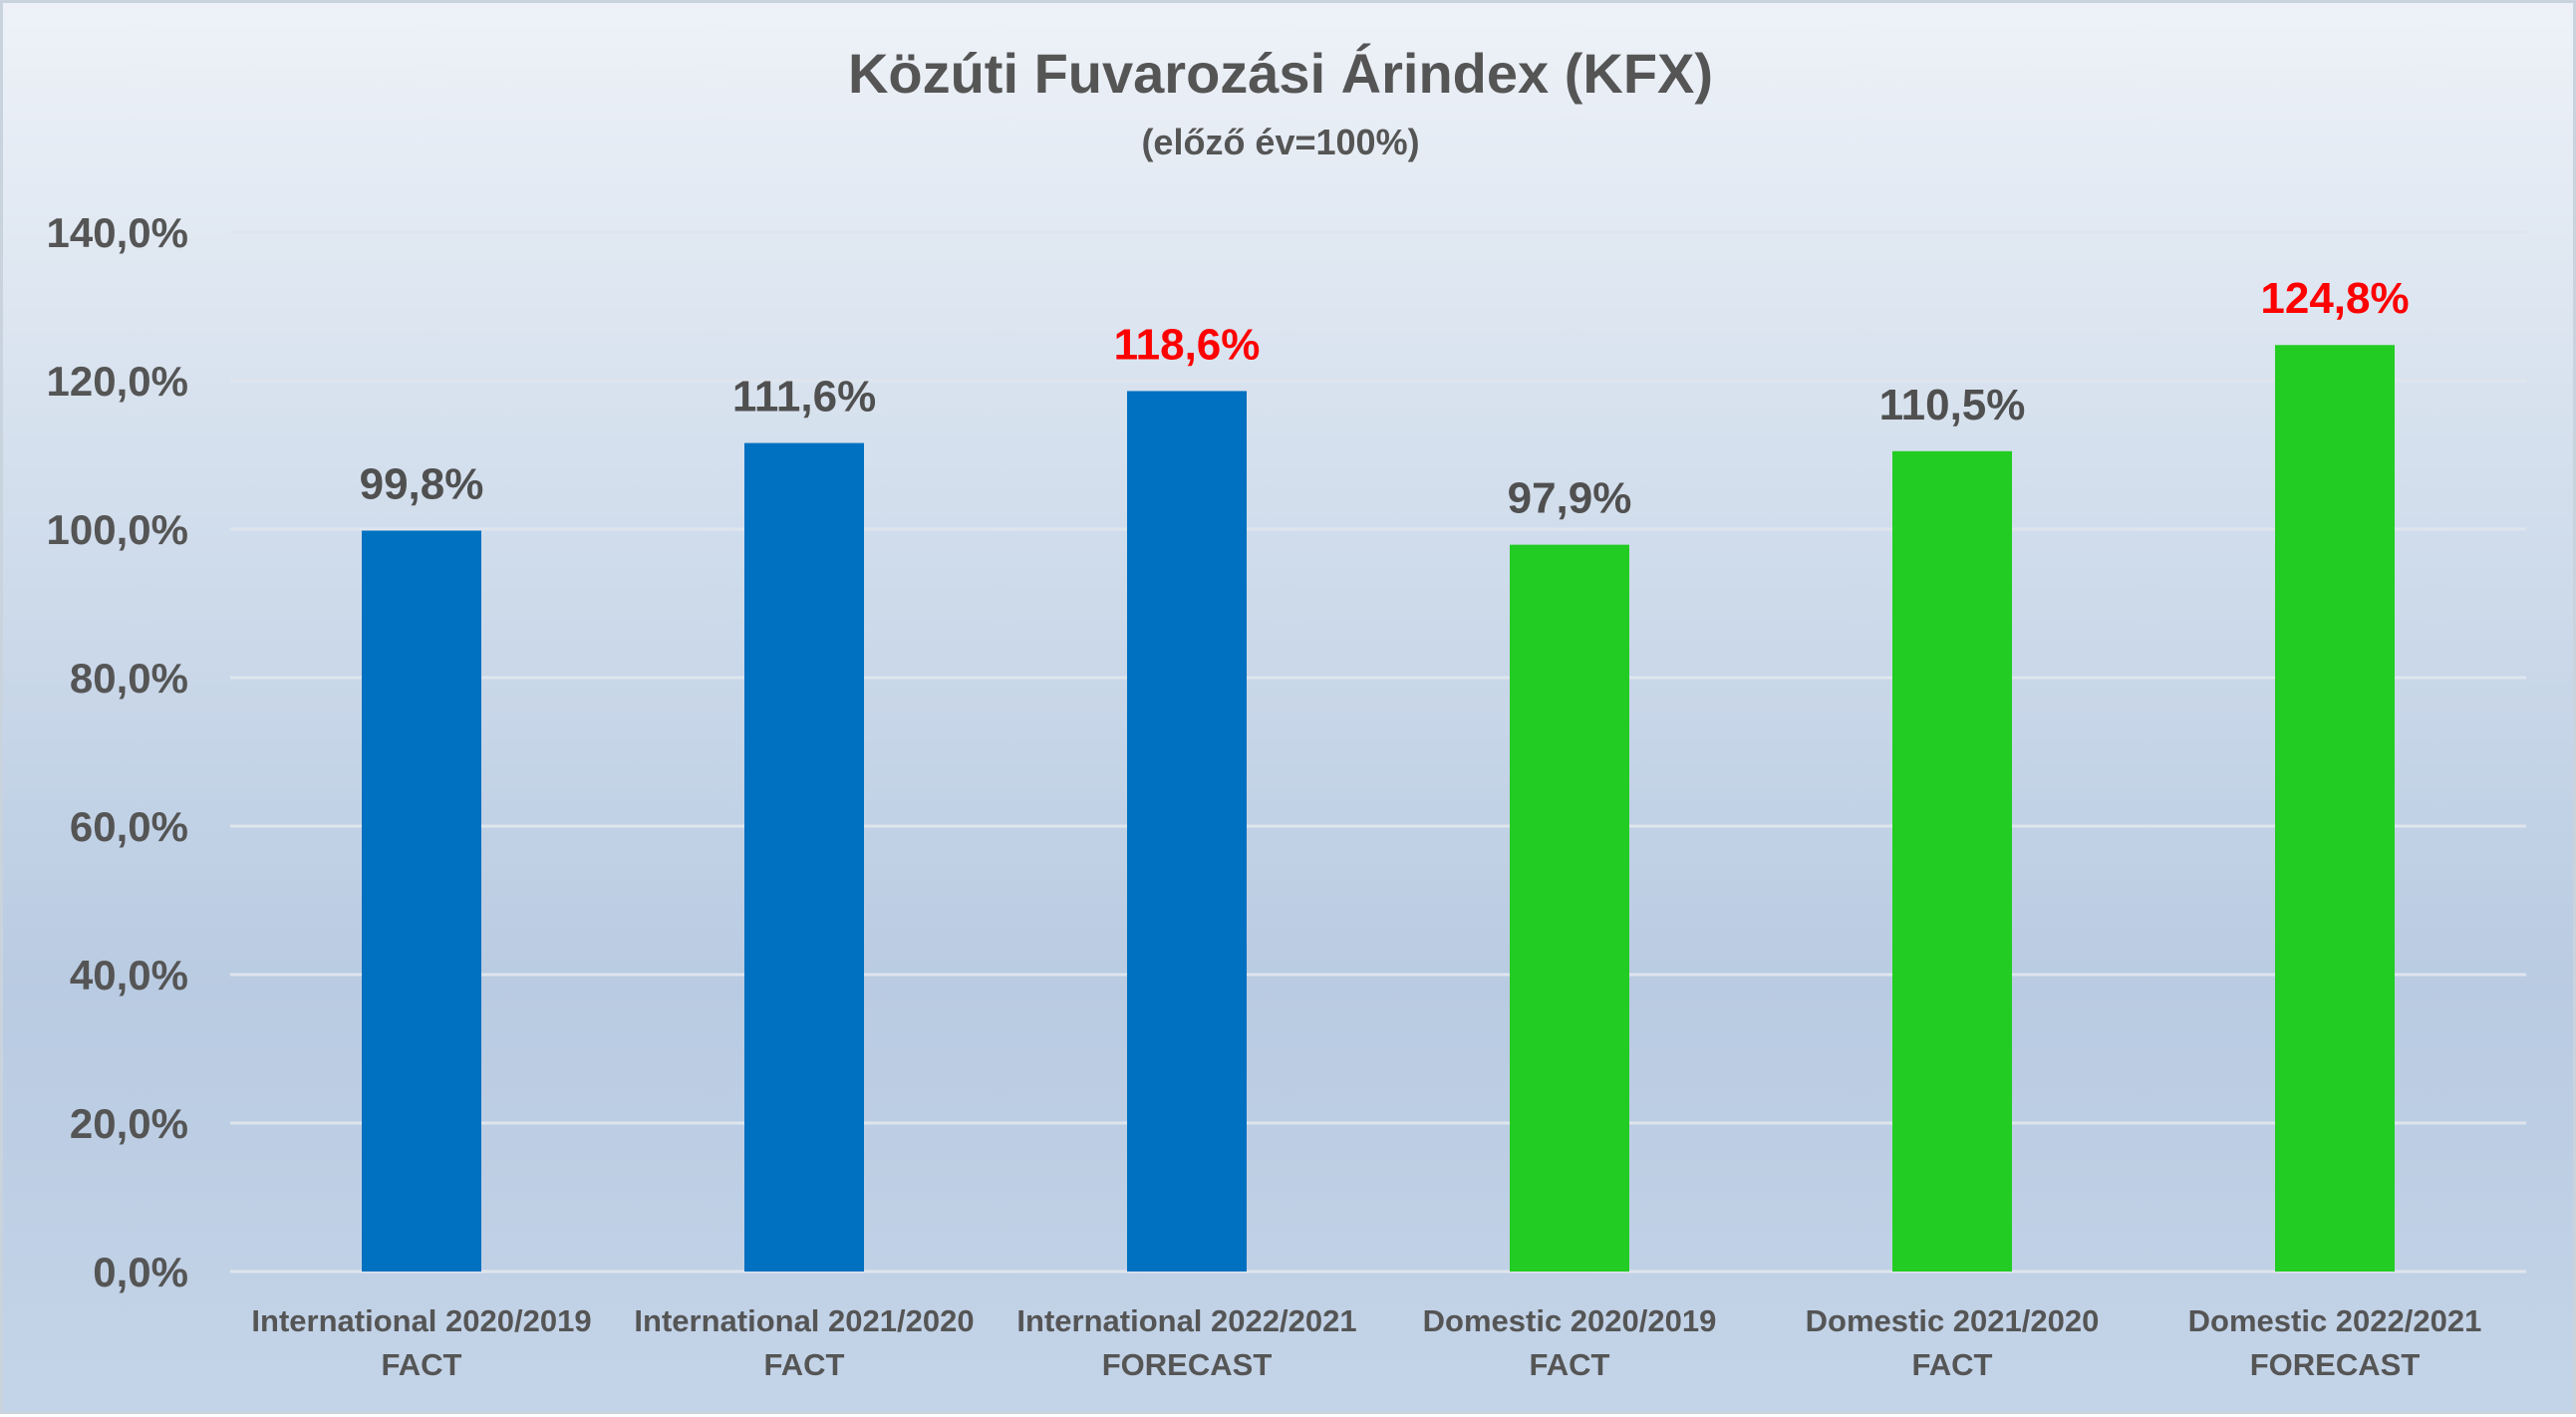 The height and width of the screenshot is (1417, 2576). What do you see at coordinates (1385, 398) in the screenshot?
I see `data-labels: 99,8% 111,6% 118,6% 97,9% 110,5% 124,8%` at bounding box center [1385, 398].